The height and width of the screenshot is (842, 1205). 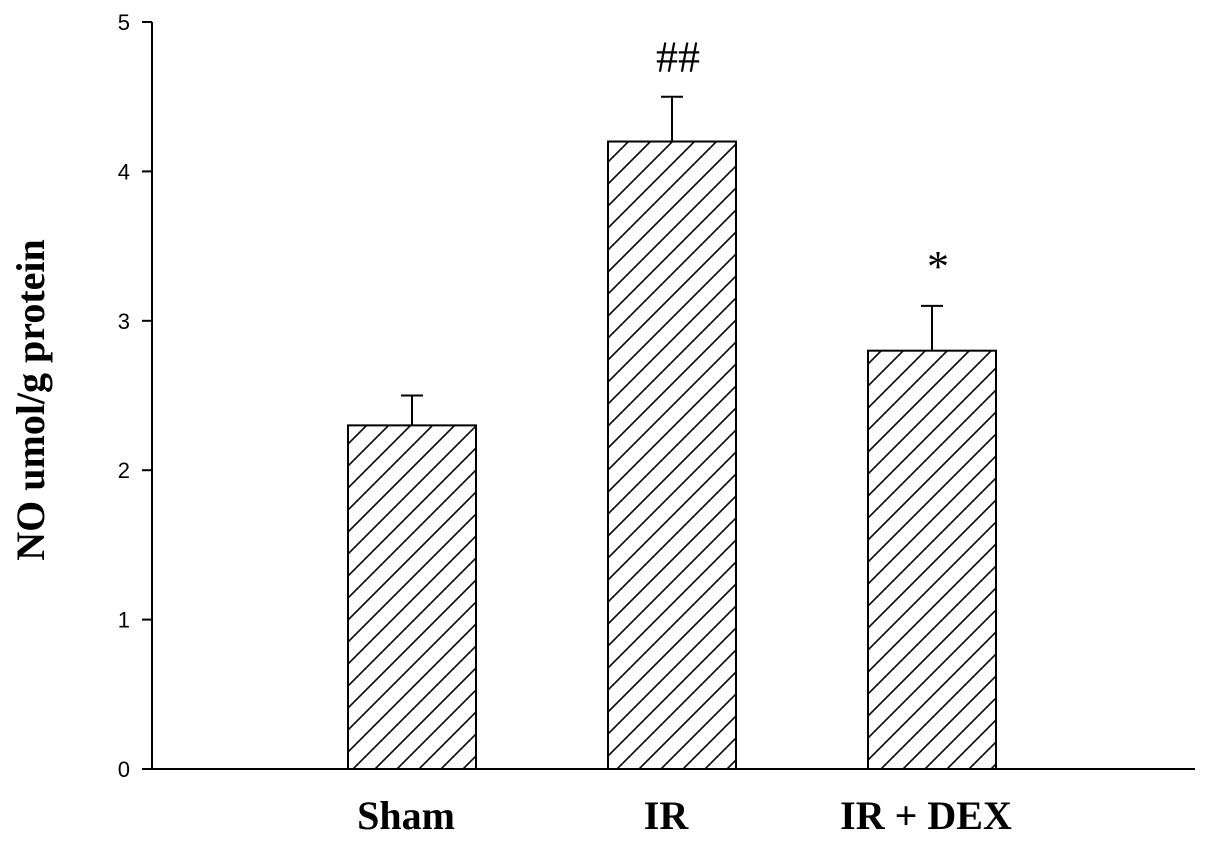 I want to click on y-tick-label-1: 1, so click(x=124, y=620).